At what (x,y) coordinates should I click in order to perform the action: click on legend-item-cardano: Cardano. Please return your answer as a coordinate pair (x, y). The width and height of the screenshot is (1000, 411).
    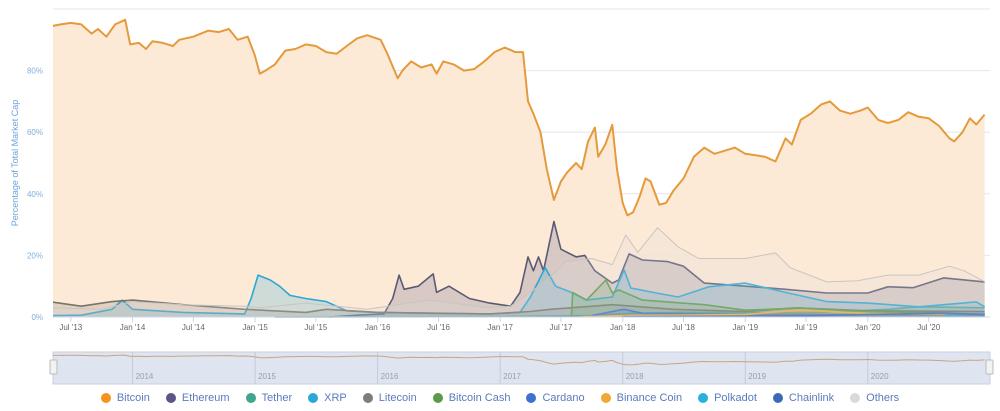
    Looking at the image, I should click on (555, 398).